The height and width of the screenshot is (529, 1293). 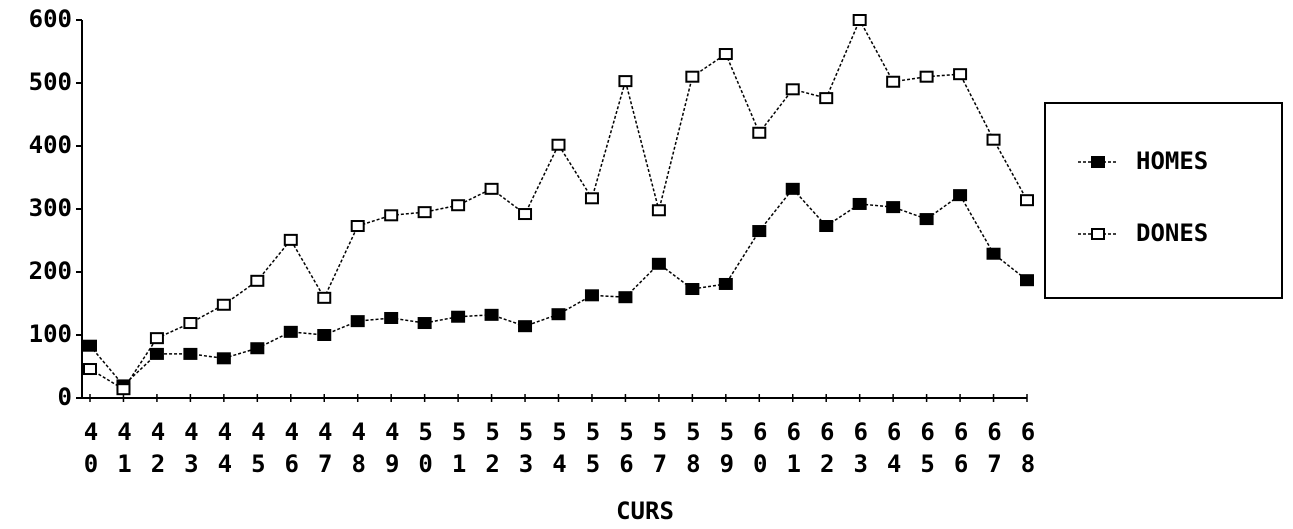 What do you see at coordinates (225, 450) in the screenshot?
I see `x-tick-label: 44` at bounding box center [225, 450].